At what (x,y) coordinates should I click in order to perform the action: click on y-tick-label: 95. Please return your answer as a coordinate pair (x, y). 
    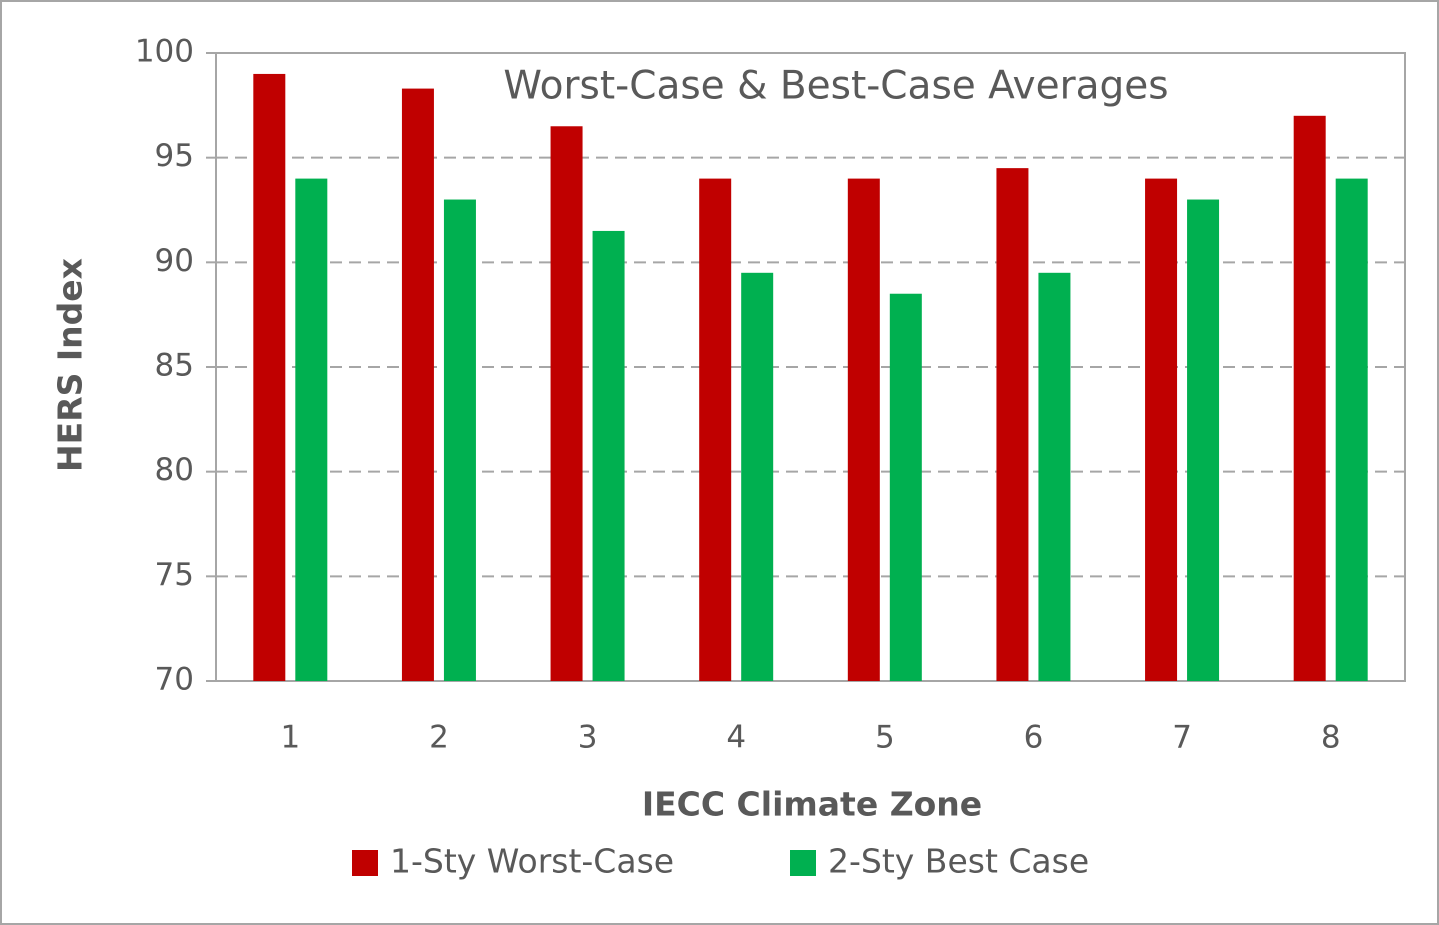
    Looking at the image, I should click on (174, 156).